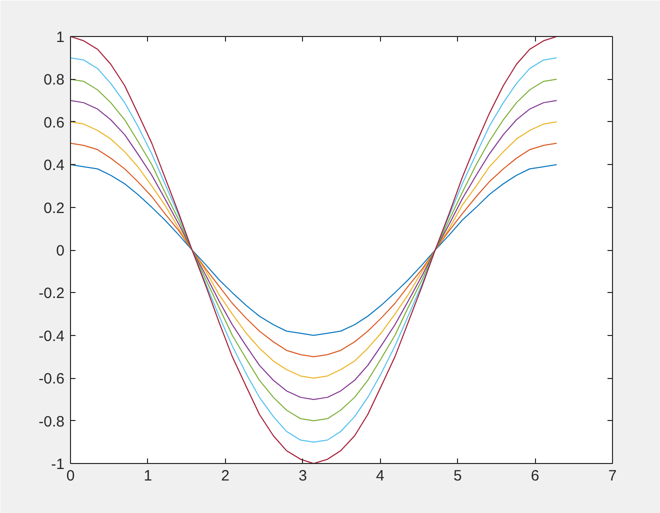 This screenshot has width=660, height=513. Describe the element at coordinates (535, 476) in the screenshot. I see `x-tick-label: 6` at that location.